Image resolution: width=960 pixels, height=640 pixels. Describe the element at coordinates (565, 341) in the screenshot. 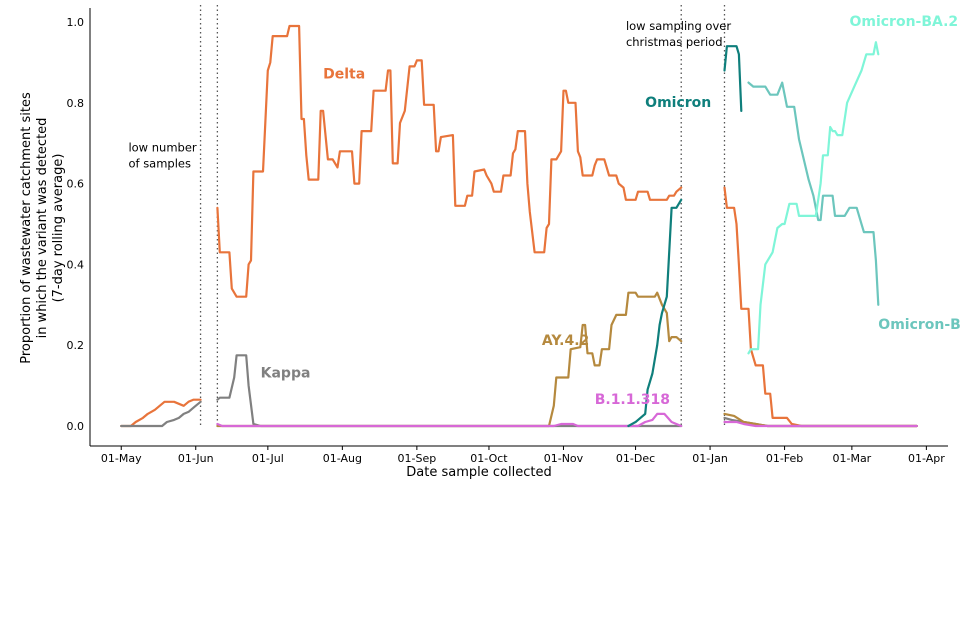

I see `series-label-ay-4-2: AY.4.2` at that location.